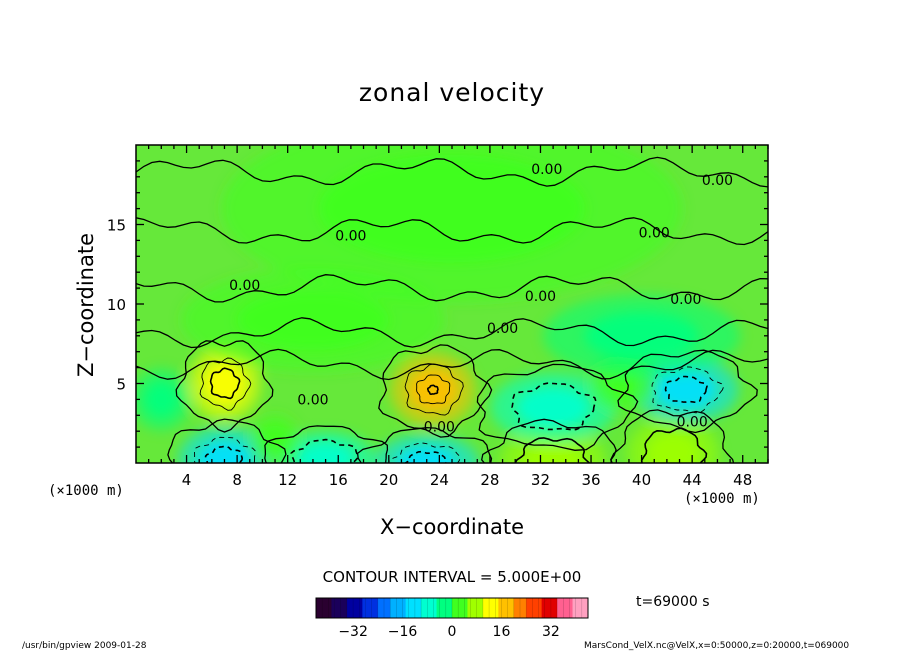 This screenshot has height=654, width=904. What do you see at coordinates (692, 423) in the screenshot?
I see `contour-label-10: 0.00` at bounding box center [692, 423].